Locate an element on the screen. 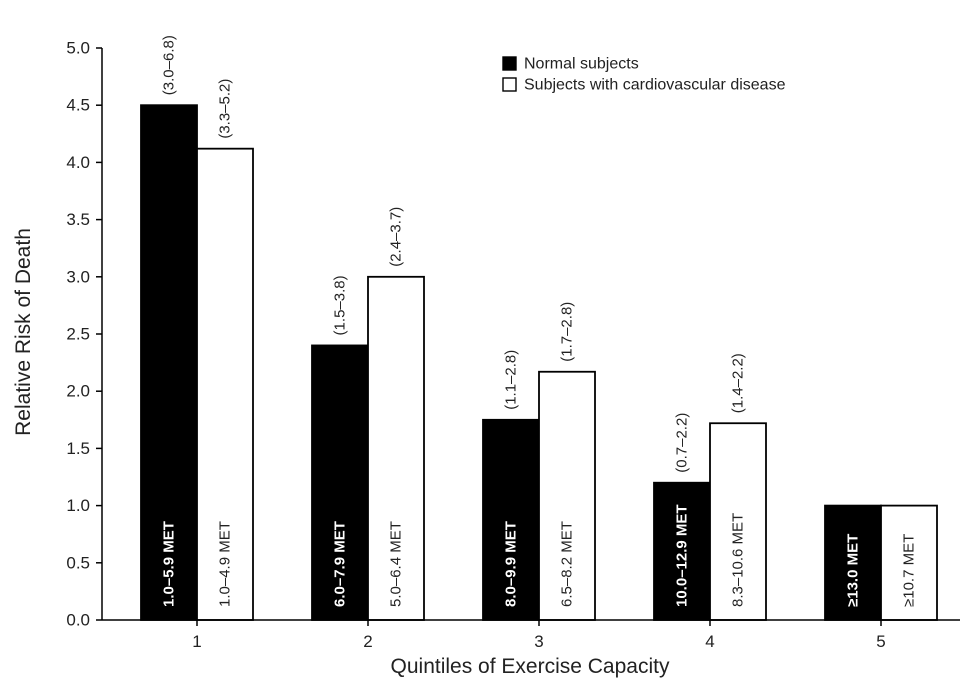  x-tick-label-q2: 2 is located at coordinates (367, 641).